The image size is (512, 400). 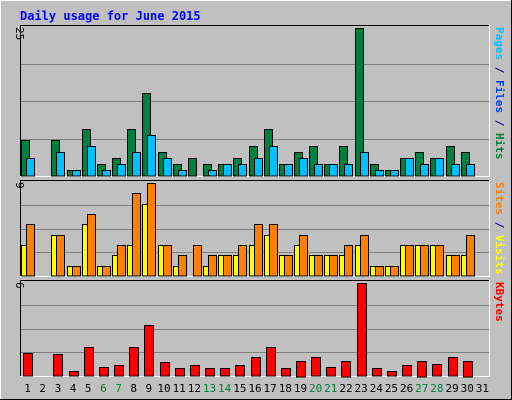 What do you see at coordinates (19, 285) in the screenshot?
I see `y-max-label: 6` at bounding box center [19, 285].